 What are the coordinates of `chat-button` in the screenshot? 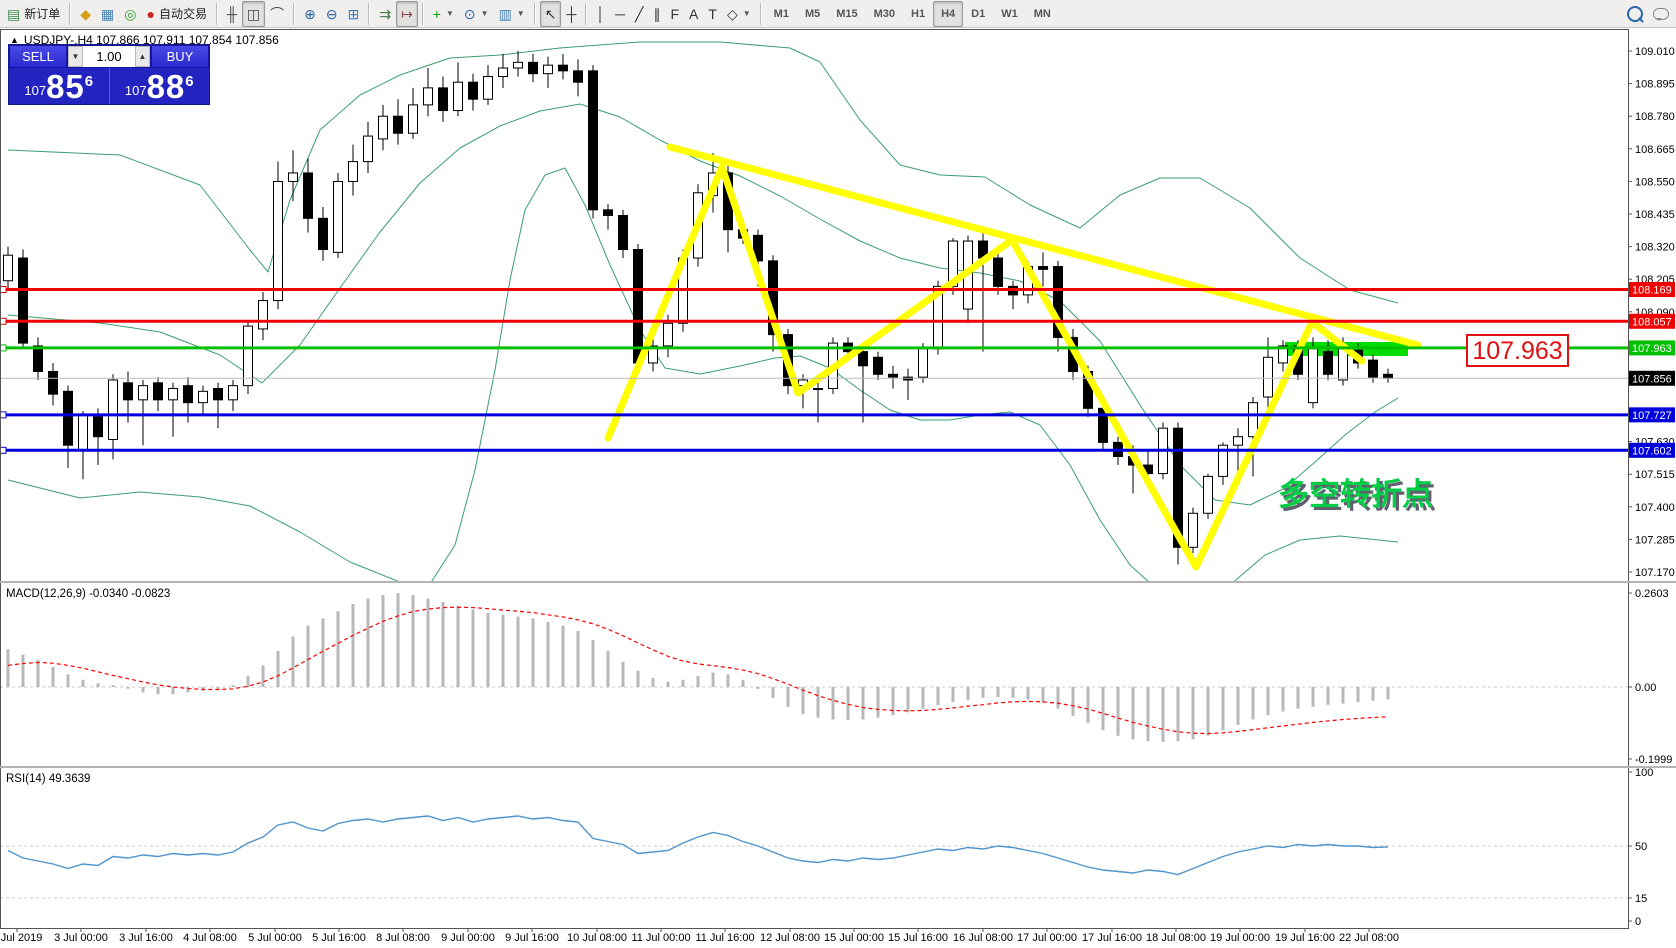 It's located at (1661, 14).